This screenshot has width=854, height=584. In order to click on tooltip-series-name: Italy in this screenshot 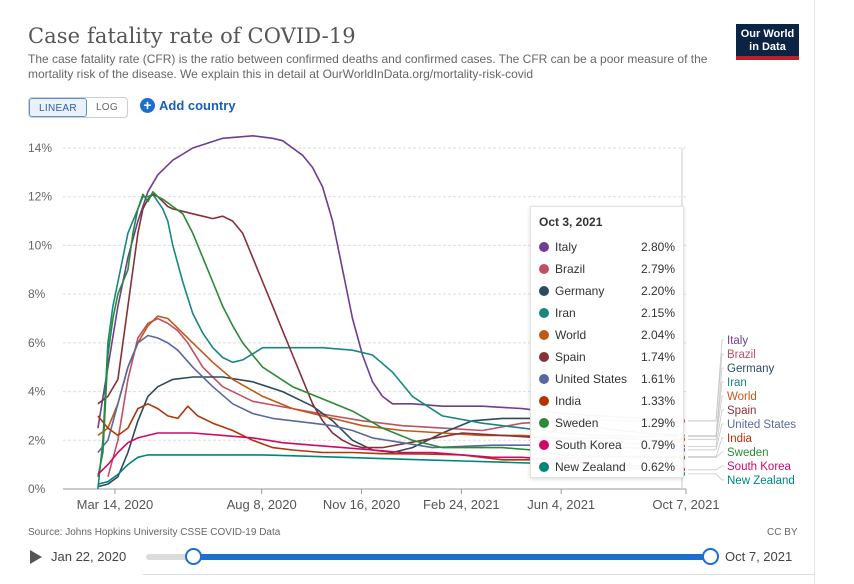, I will do `click(566, 247)`.